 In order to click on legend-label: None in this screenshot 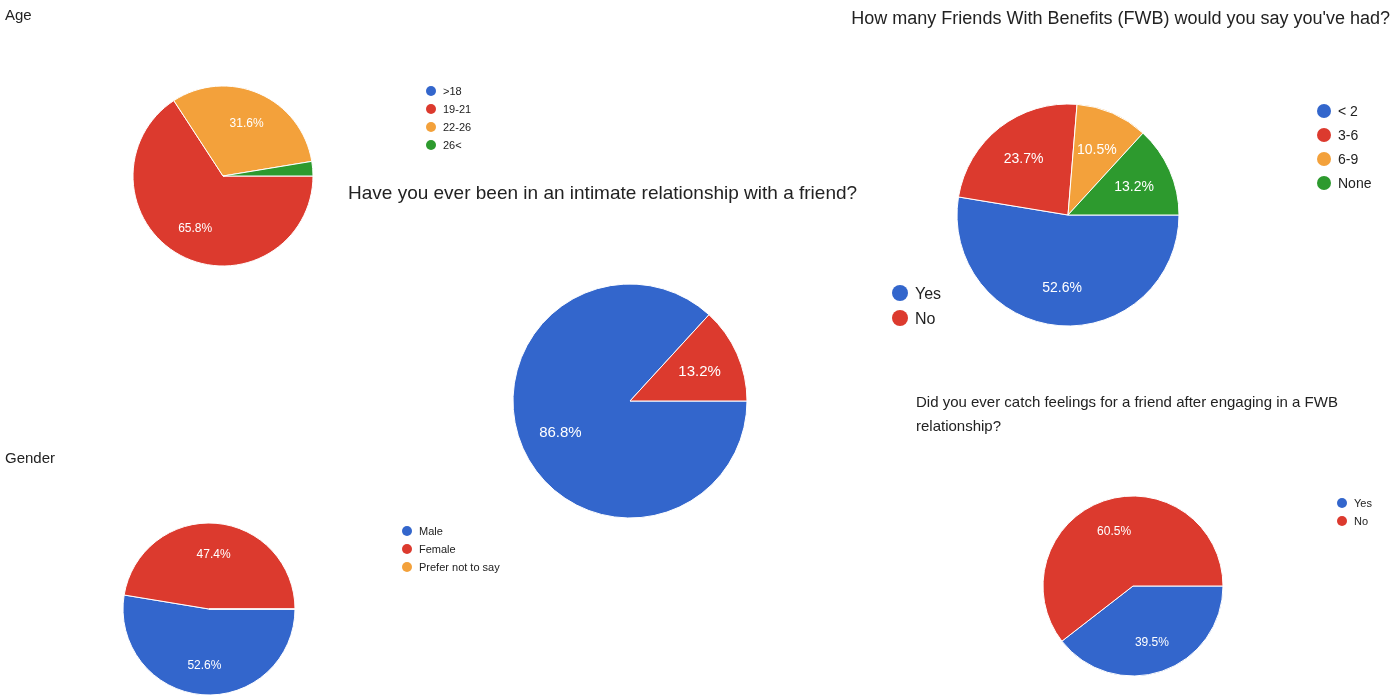, I will do `click(1355, 182)`.